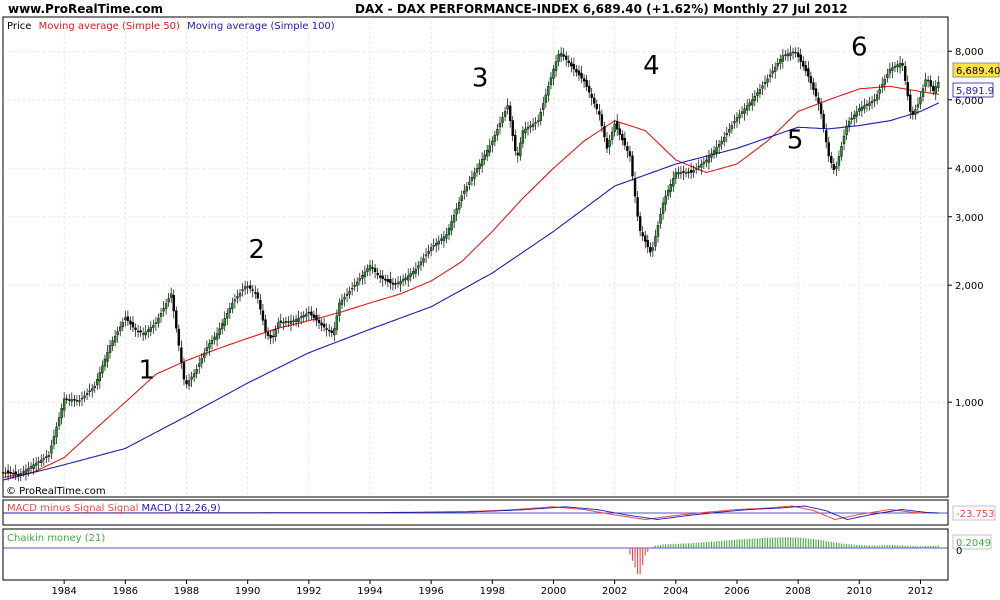  I want to click on chaikin-value-tag, so click(972, 542).